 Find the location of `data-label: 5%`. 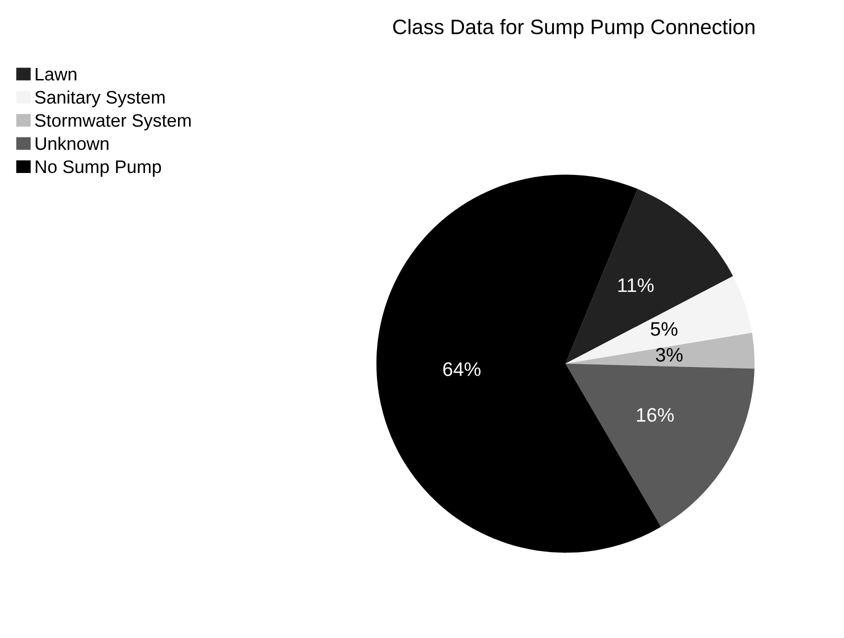

data-label: 5% is located at coordinates (664, 329).